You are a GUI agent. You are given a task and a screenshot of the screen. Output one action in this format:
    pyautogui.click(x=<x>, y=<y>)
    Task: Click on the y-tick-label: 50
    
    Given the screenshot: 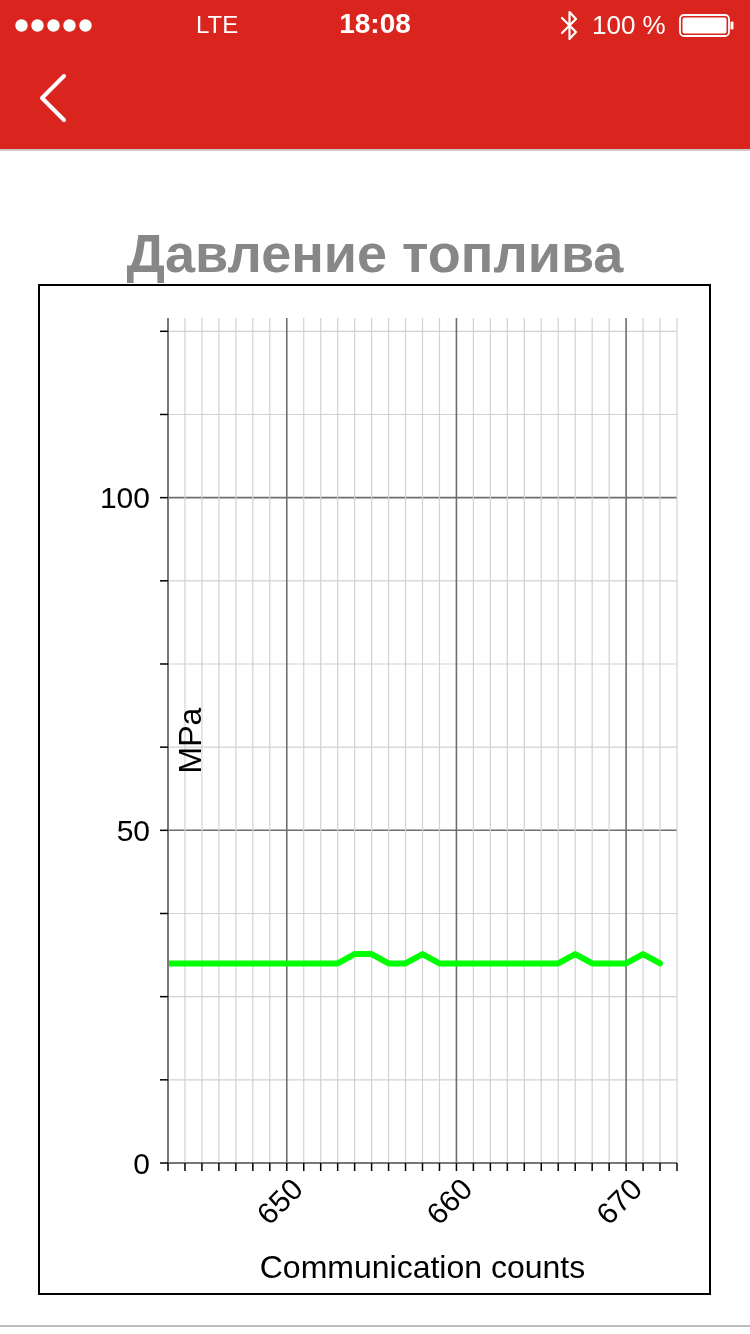 What is the action you would take?
    pyautogui.click(x=133, y=830)
    